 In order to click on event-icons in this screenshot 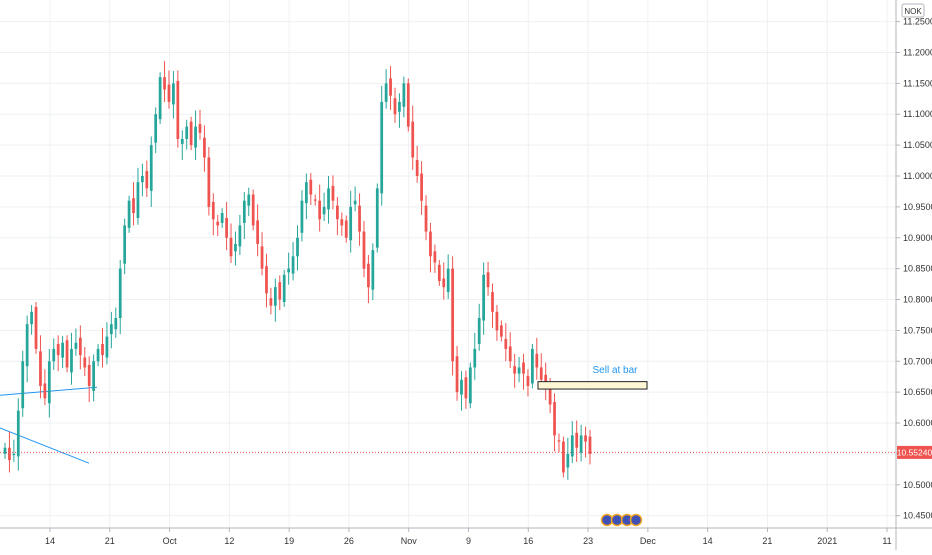, I will do `click(621, 520)`.